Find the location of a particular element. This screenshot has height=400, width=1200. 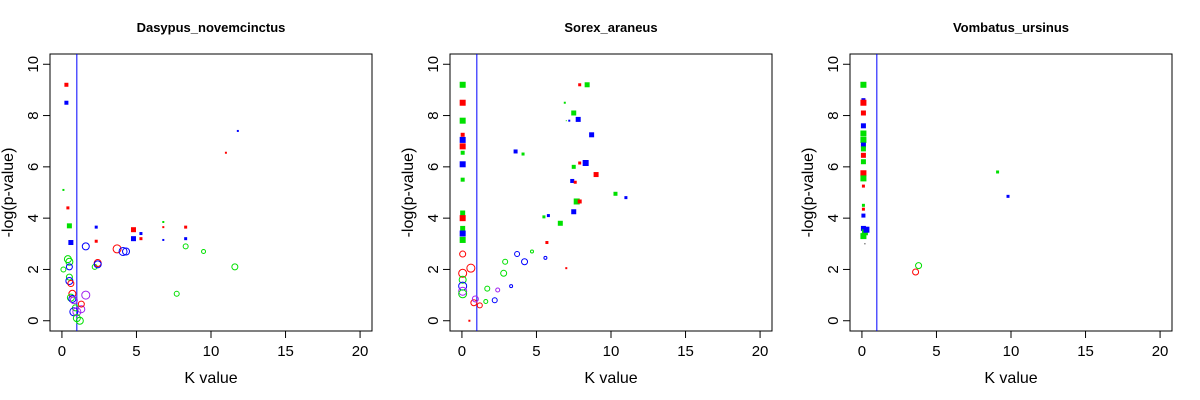

chart-title: Vombatus_ursinus is located at coordinates (1011, 27).